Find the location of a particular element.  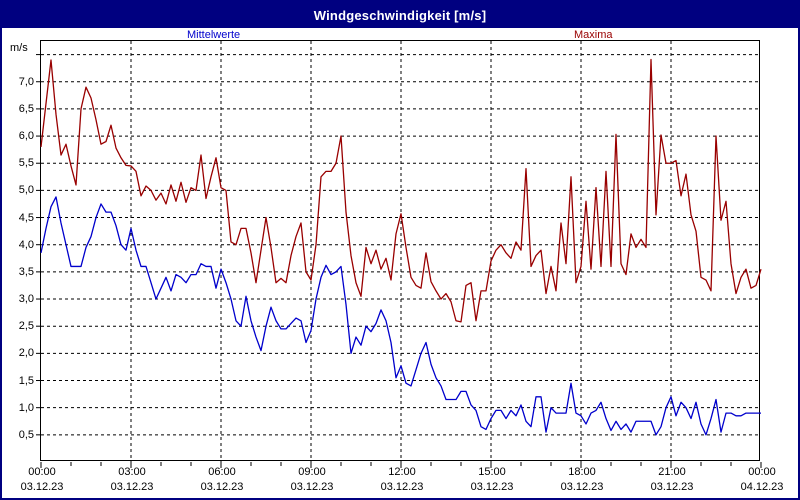

x-tick-time-label: 21:00 is located at coordinates (672, 472).